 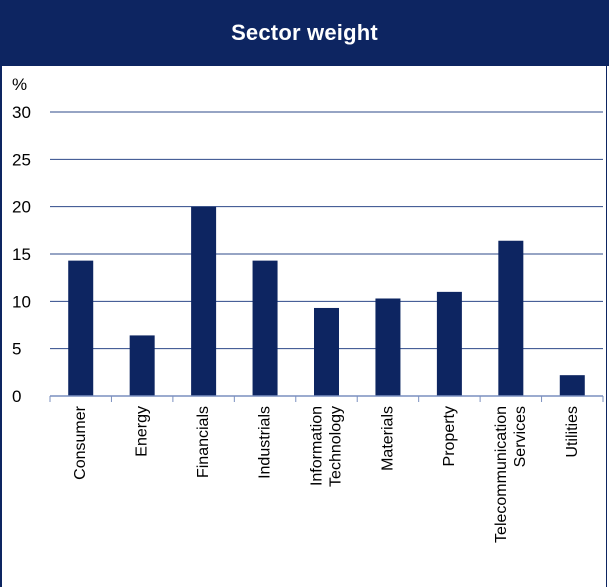 What do you see at coordinates (80, 442) in the screenshot?
I see `category-label: Consumer` at bounding box center [80, 442].